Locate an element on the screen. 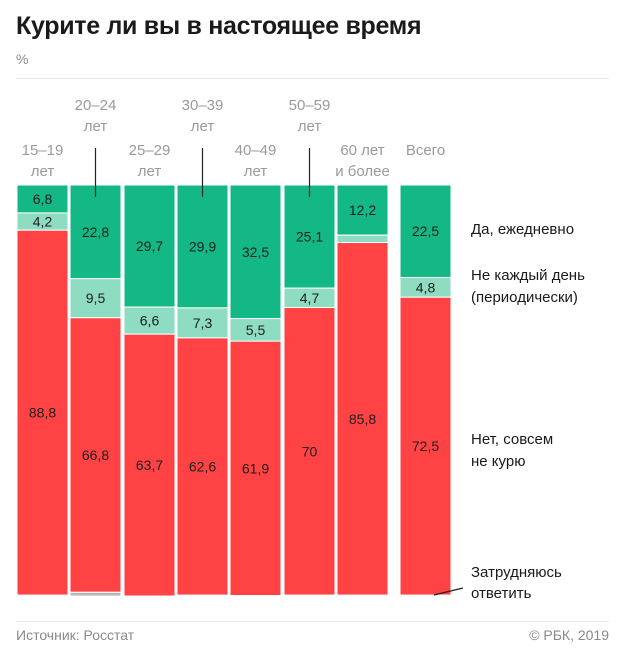 This screenshot has height=654, width=623. value-label-no: 66,8 is located at coordinates (95, 455).